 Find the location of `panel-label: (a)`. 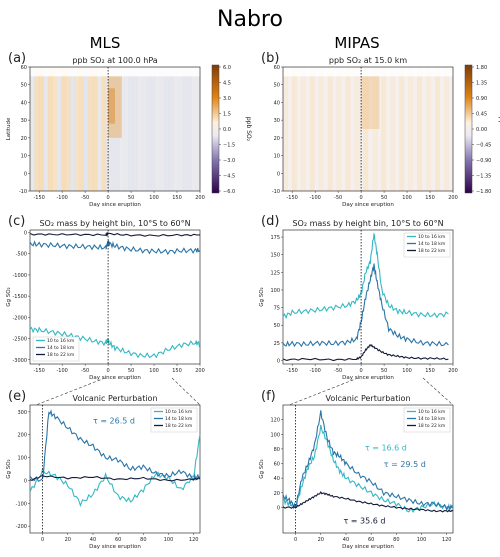

panel-label: (a) is located at coordinates (17, 58).